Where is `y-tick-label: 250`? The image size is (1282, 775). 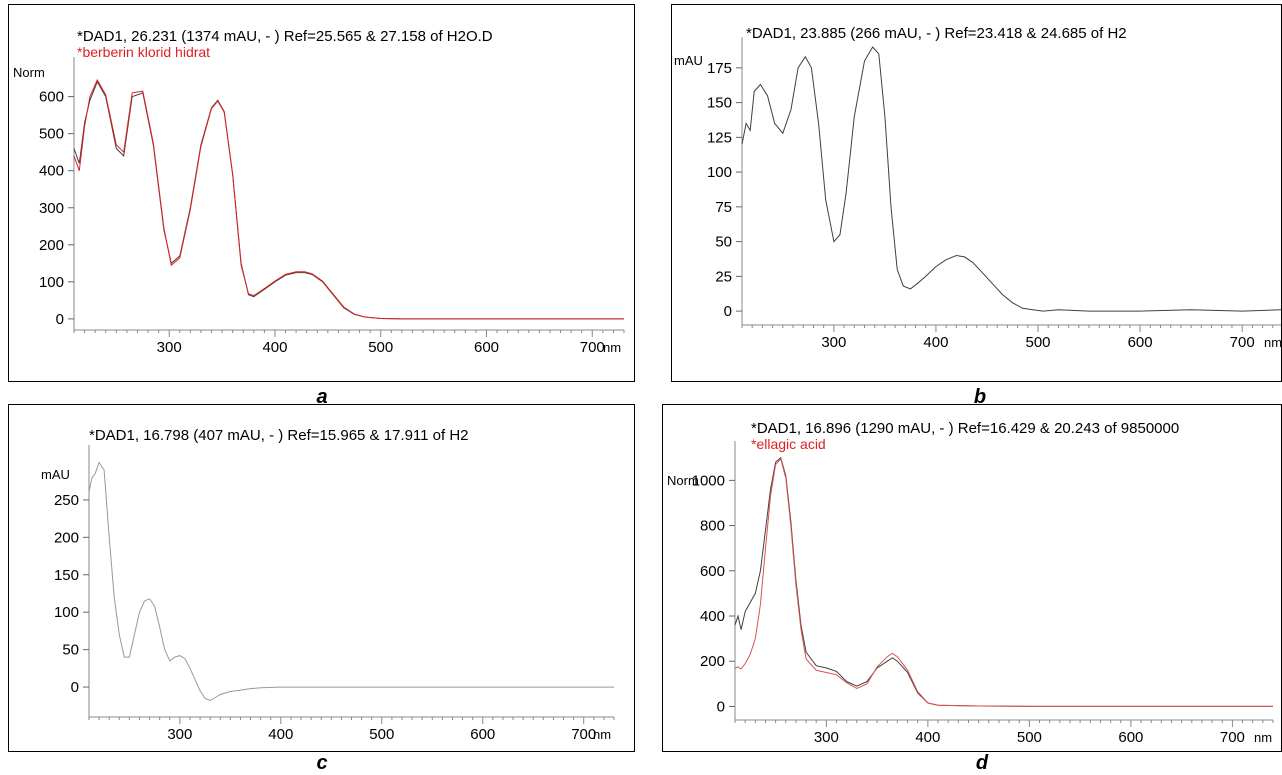
y-tick-label: 250 is located at coordinates (66, 500).